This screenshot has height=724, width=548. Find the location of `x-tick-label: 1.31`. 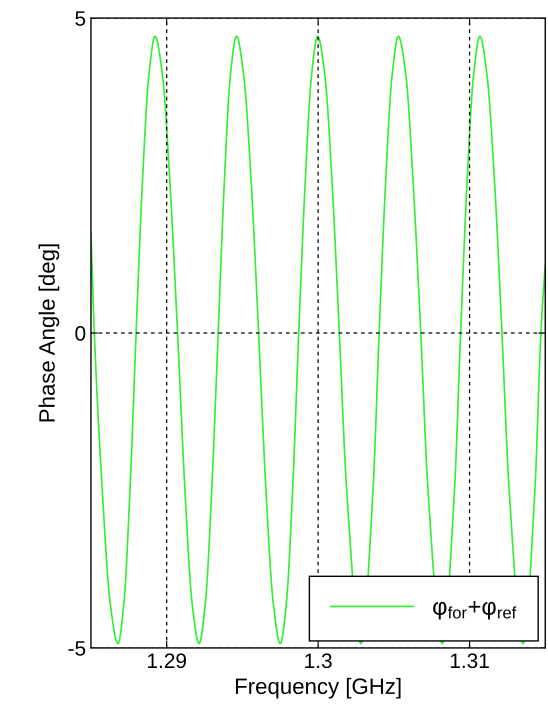

x-tick-label: 1.31 is located at coordinates (469, 660).